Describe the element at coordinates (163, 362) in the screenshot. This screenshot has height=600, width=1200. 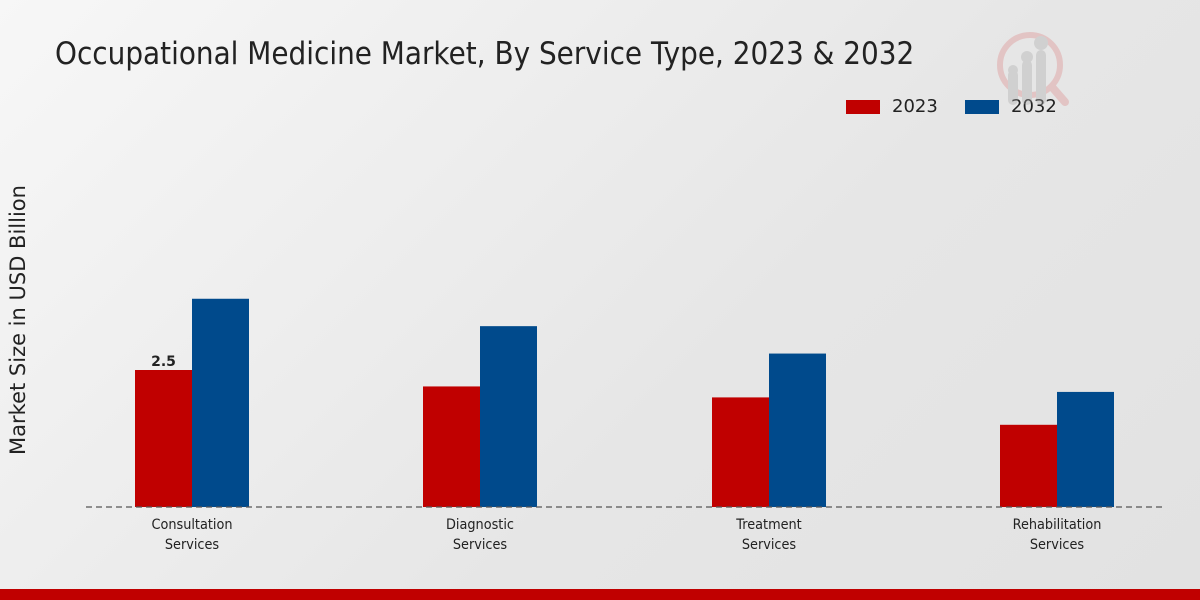
I see `data-label: 2.5` at that location.